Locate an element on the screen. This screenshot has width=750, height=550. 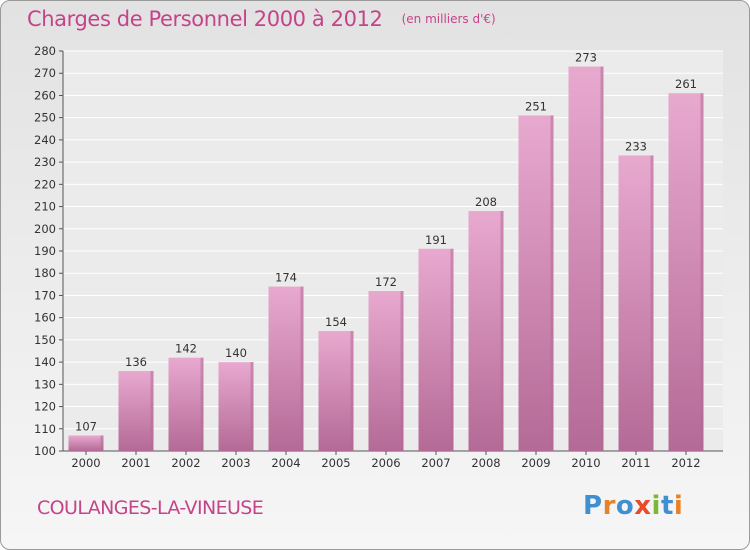
y-tick-label: 100 is located at coordinates (45, 451).